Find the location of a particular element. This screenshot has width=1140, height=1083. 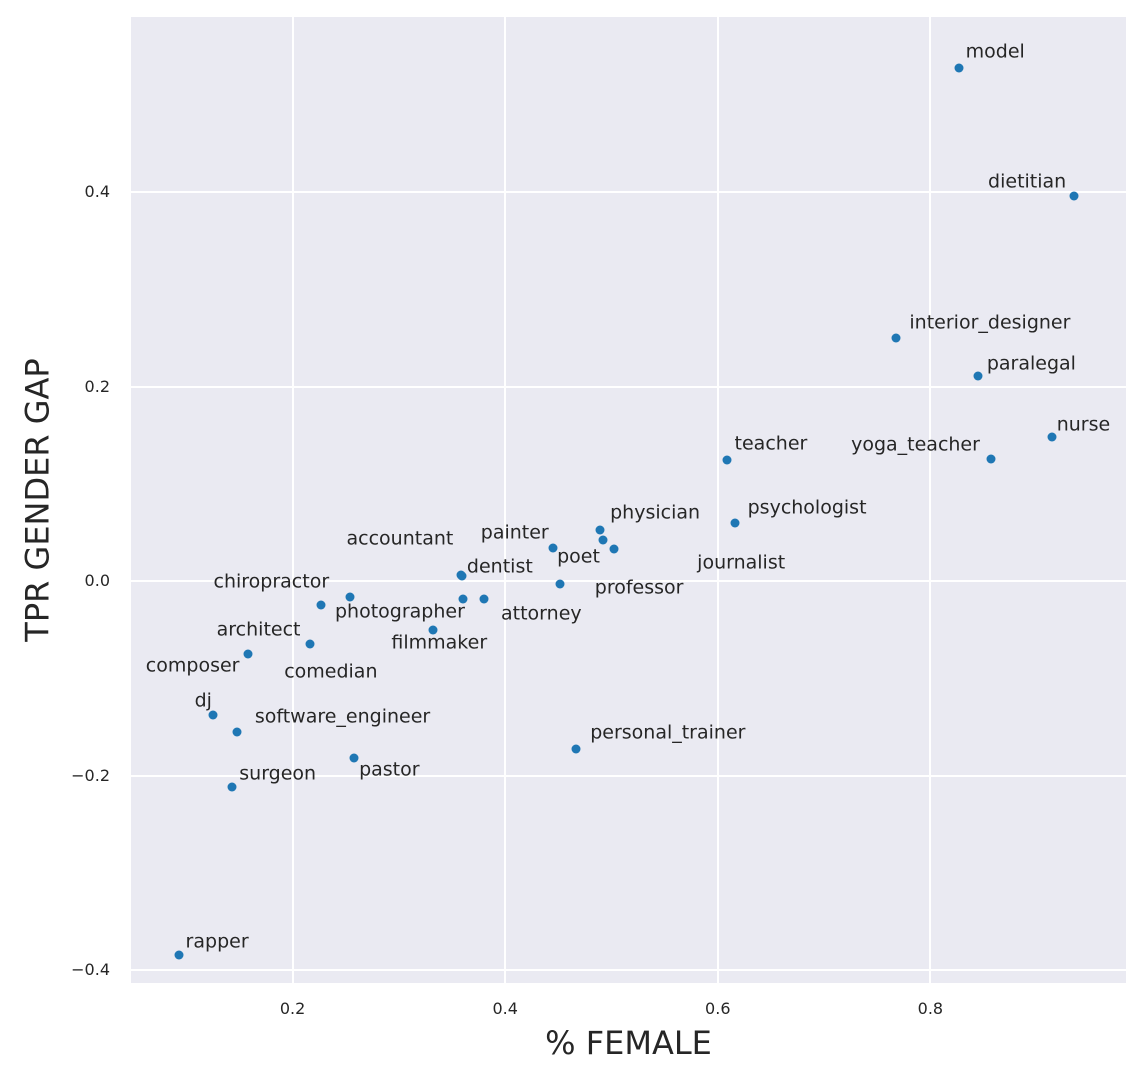

point-label-nurse: nurse is located at coordinates (1083, 424).